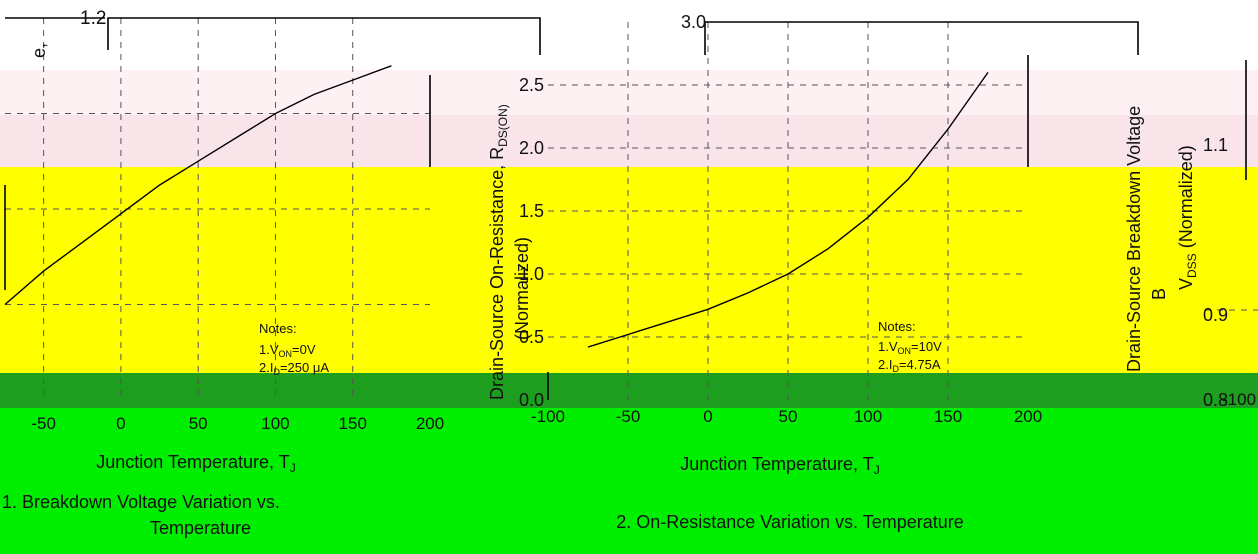 The height and width of the screenshot is (554, 1258). I want to click on chart2-xtick-label: -50, so click(628, 416).